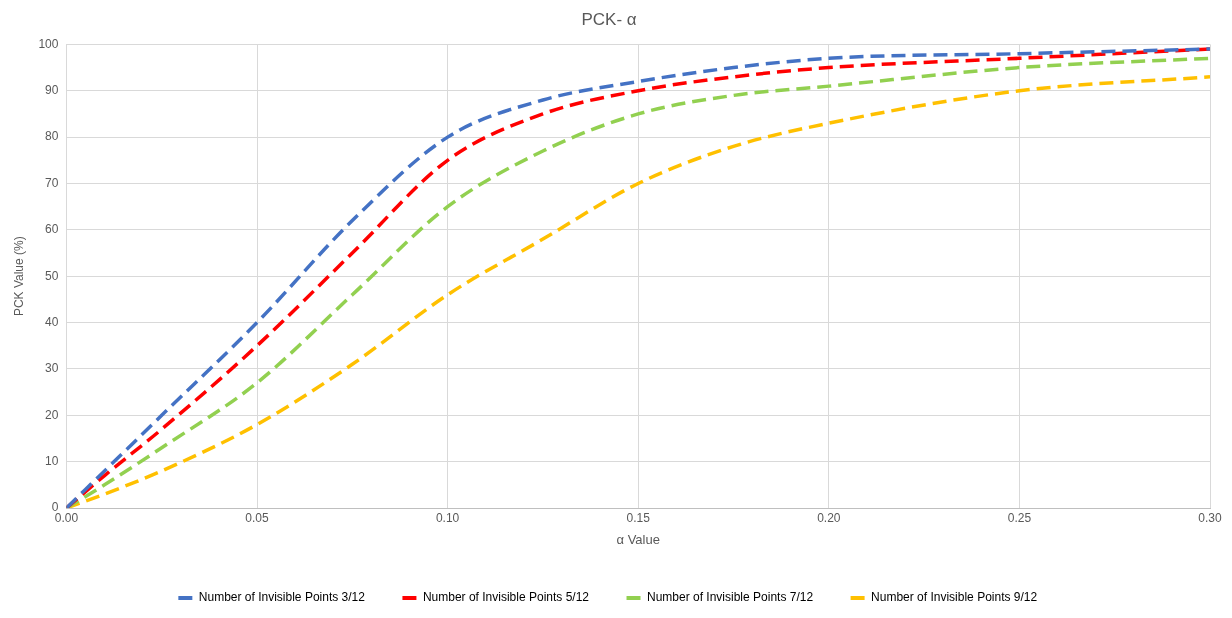  I want to click on legend-label: Number of Invisible Points 7/12, so click(730, 597).